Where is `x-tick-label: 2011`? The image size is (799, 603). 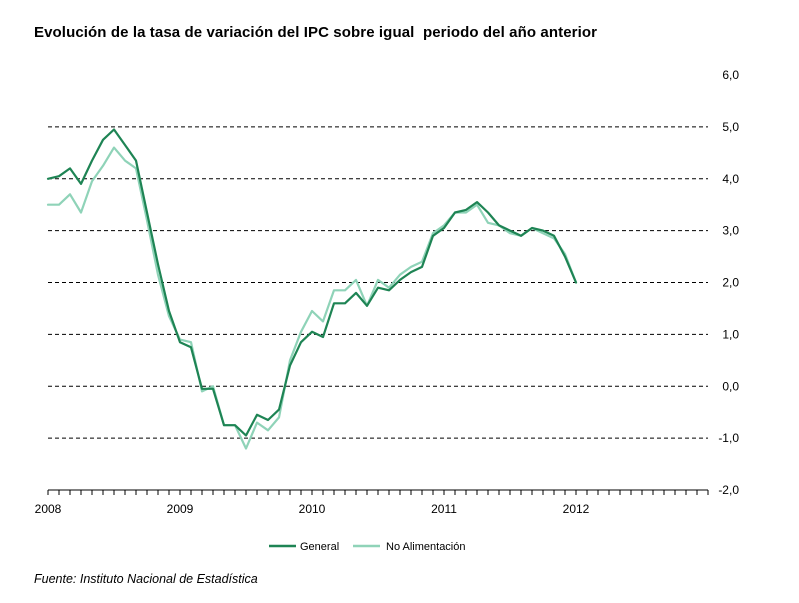 x-tick-label: 2011 is located at coordinates (444, 509).